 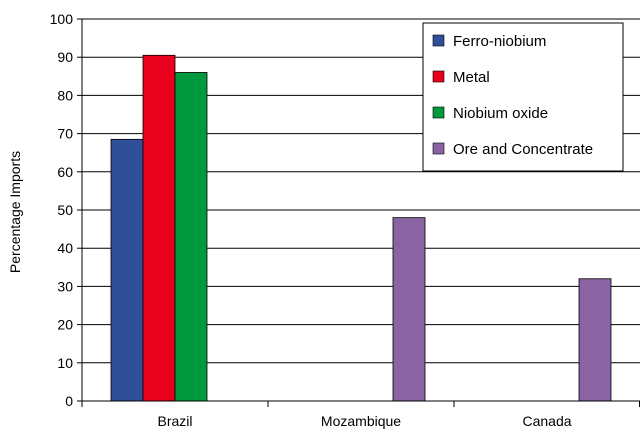 What do you see at coordinates (65, 57) in the screenshot?
I see `y-tick-label: 90` at bounding box center [65, 57].